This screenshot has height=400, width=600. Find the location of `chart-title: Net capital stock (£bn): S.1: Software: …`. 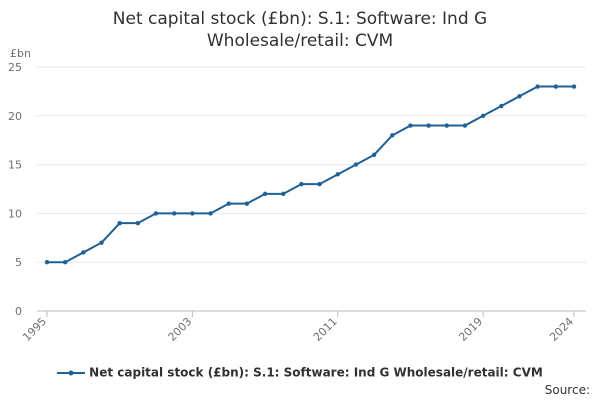

chart-title: Net capital stock (£bn): S.1: Software: … is located at coordinates (300, 30).